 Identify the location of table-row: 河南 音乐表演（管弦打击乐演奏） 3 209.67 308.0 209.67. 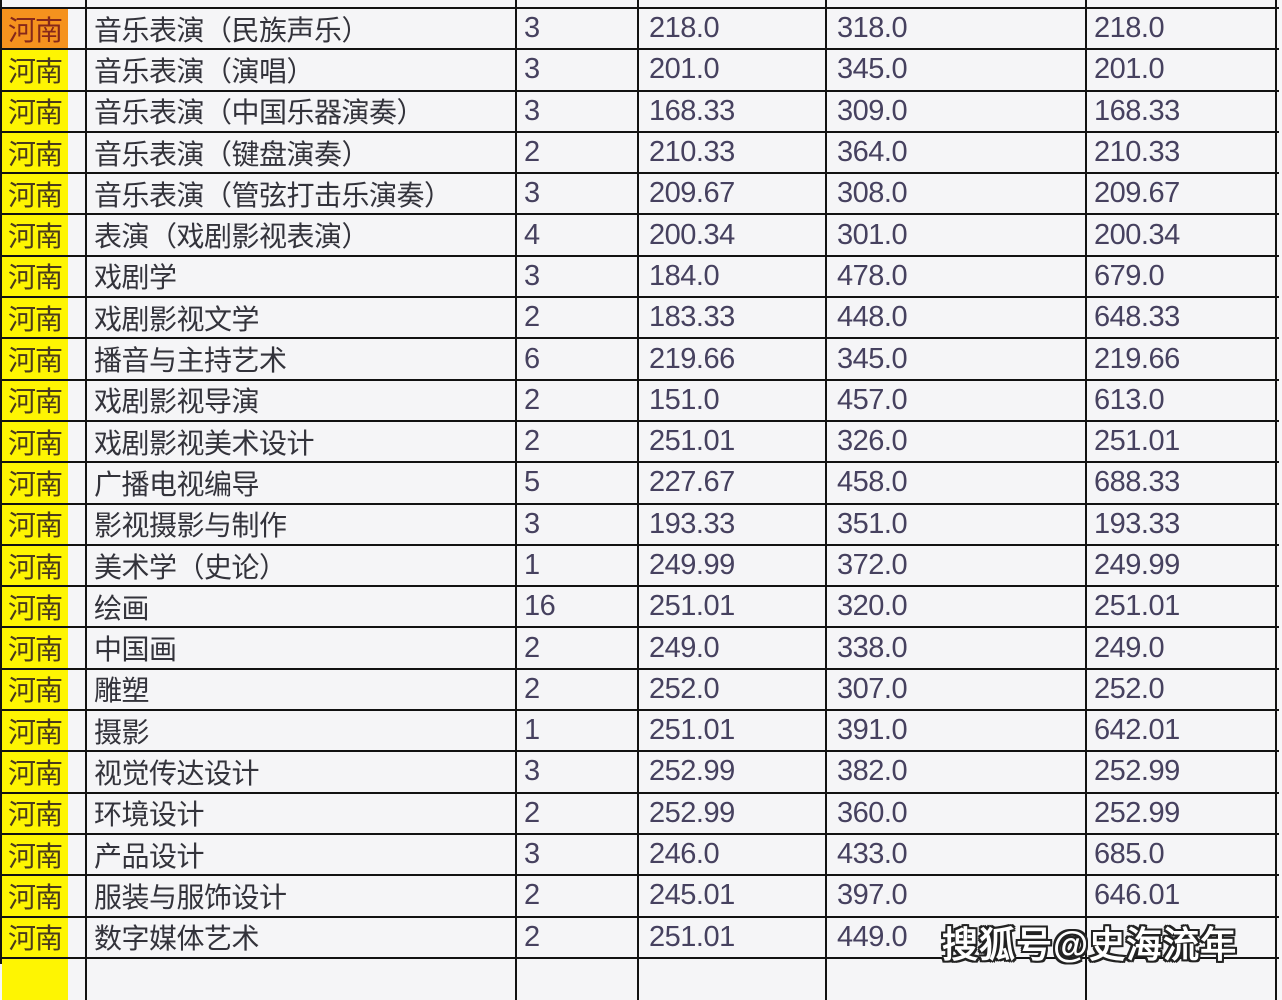
(640, 195).